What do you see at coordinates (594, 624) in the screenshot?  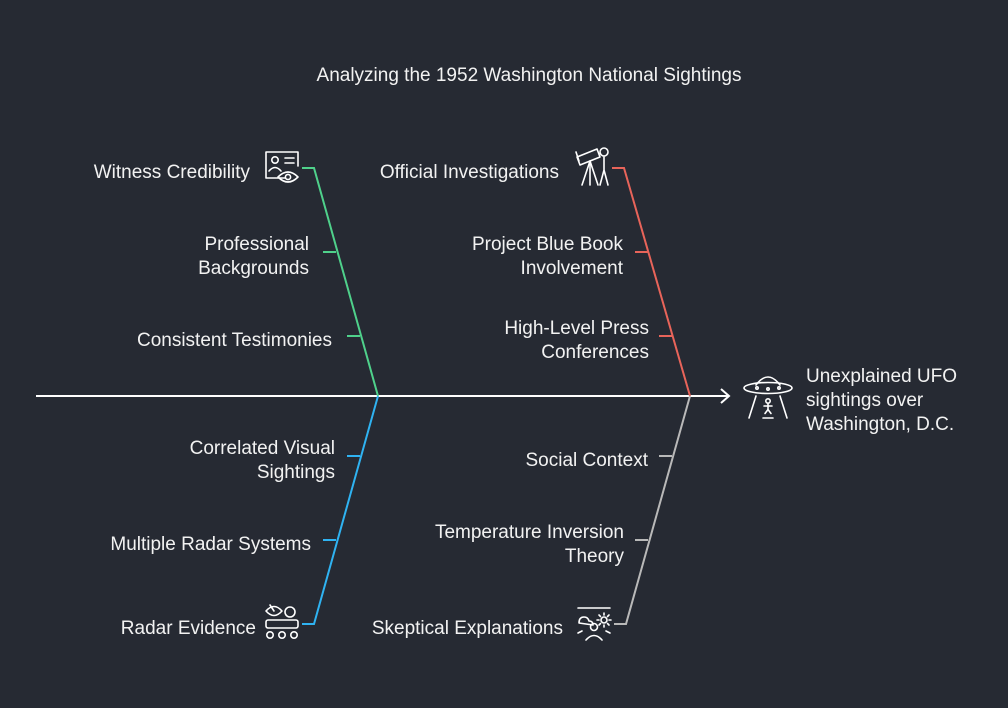 I see `weather-person-icon` at bounding box center [594, 624].